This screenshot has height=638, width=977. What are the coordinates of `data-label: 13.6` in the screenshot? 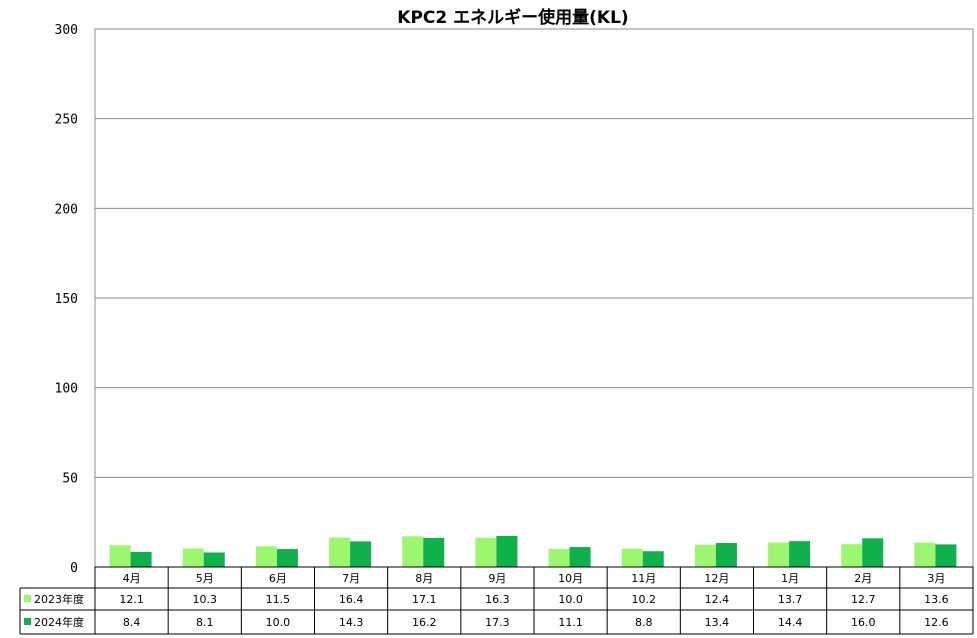 It's located at (936, 599).